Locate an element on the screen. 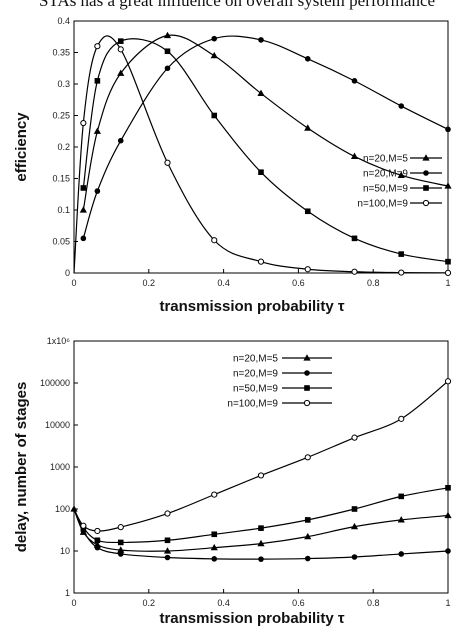 This screenshot has height=636, width=474. delay-legend: n=20,M=5 n=20,M=9 n=50,M=9 n=100,M=9 is located at coordinates (279, 382).